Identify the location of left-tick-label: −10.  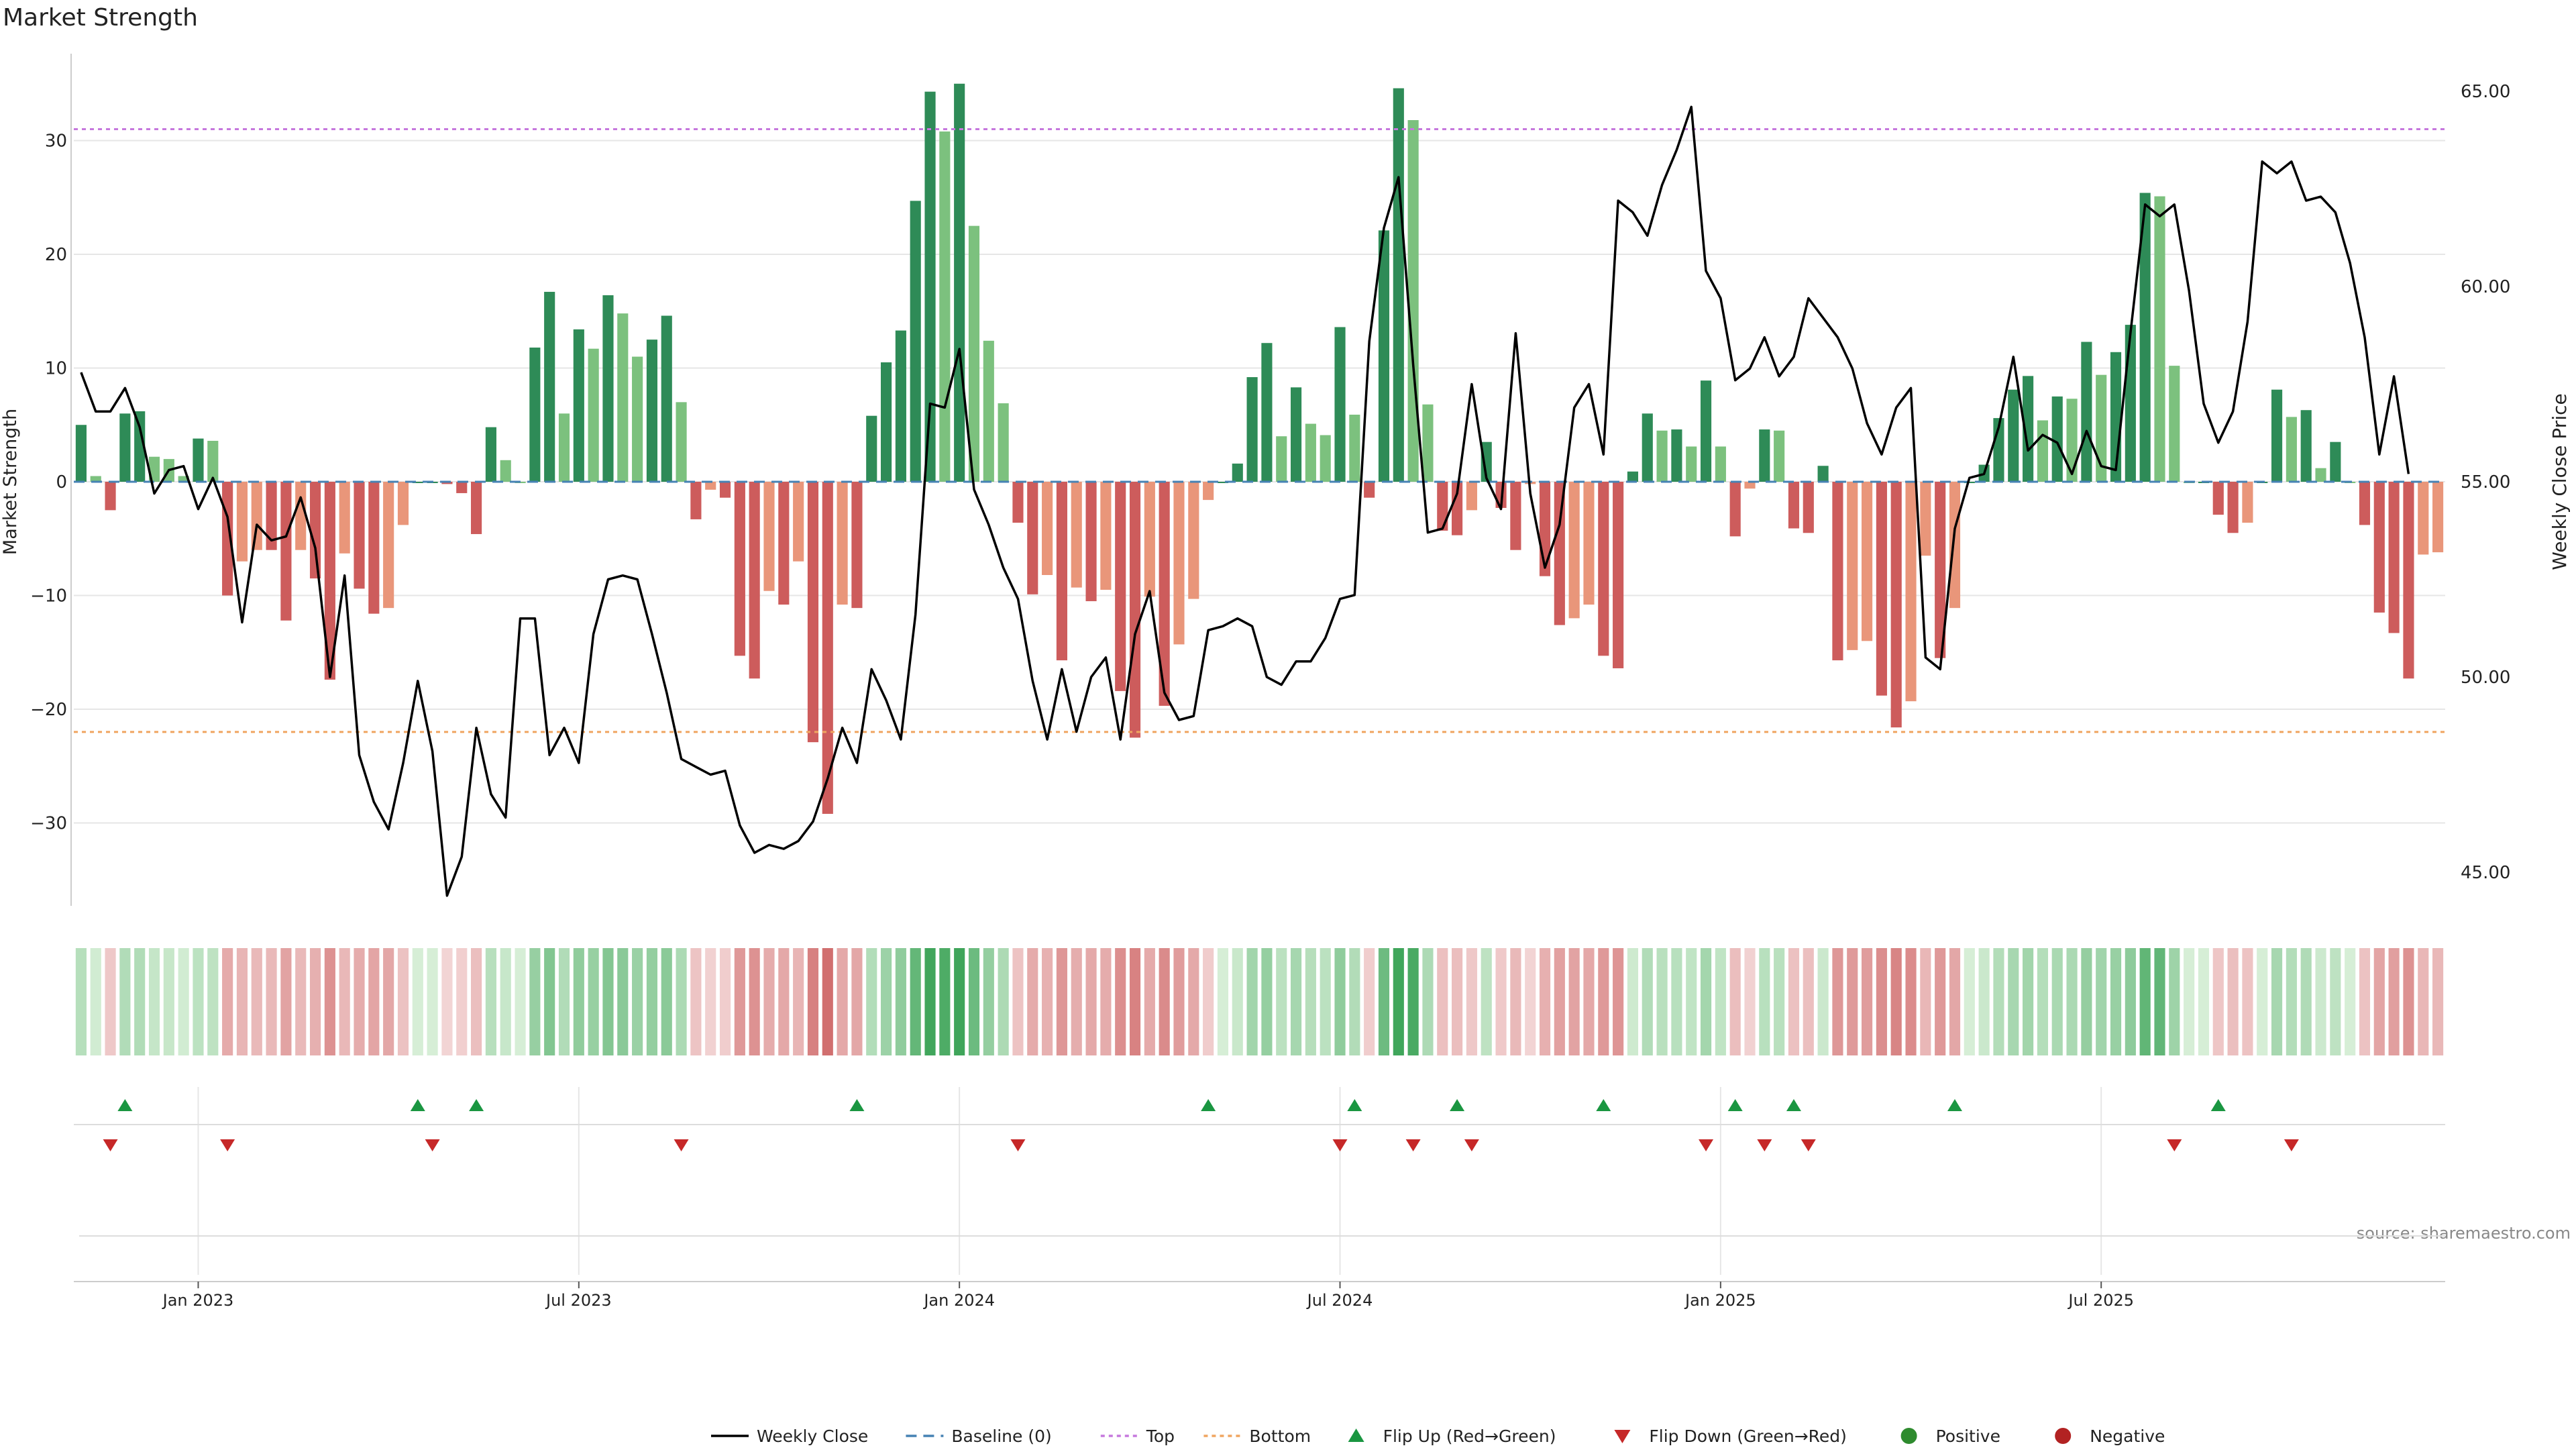
(48, 596).